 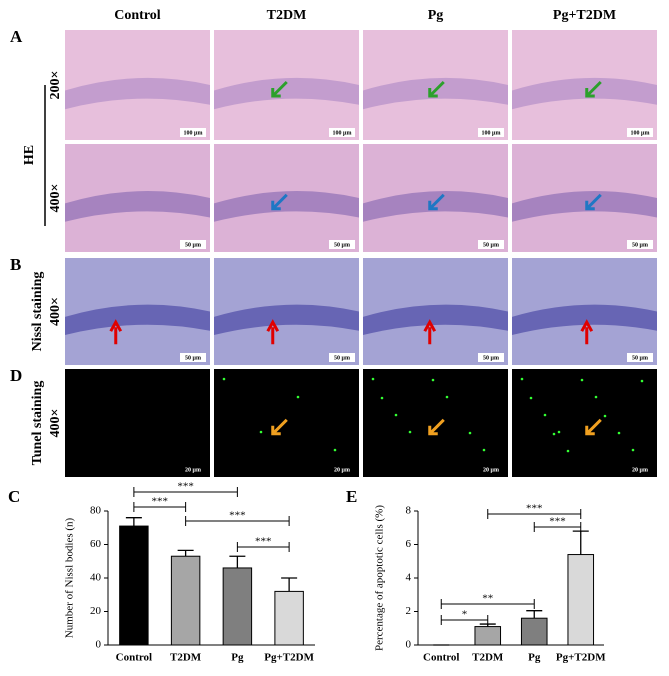 I want to click on y-tick-label: 60, so click(x=96, y=544).